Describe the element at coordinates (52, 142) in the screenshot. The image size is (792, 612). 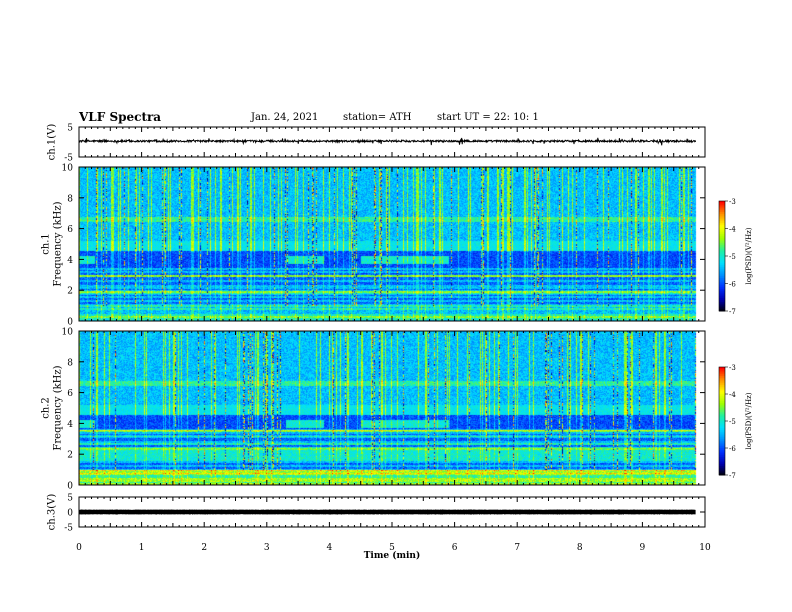
I see `ch1-y-axis-label: ch.1(V)` at that location.